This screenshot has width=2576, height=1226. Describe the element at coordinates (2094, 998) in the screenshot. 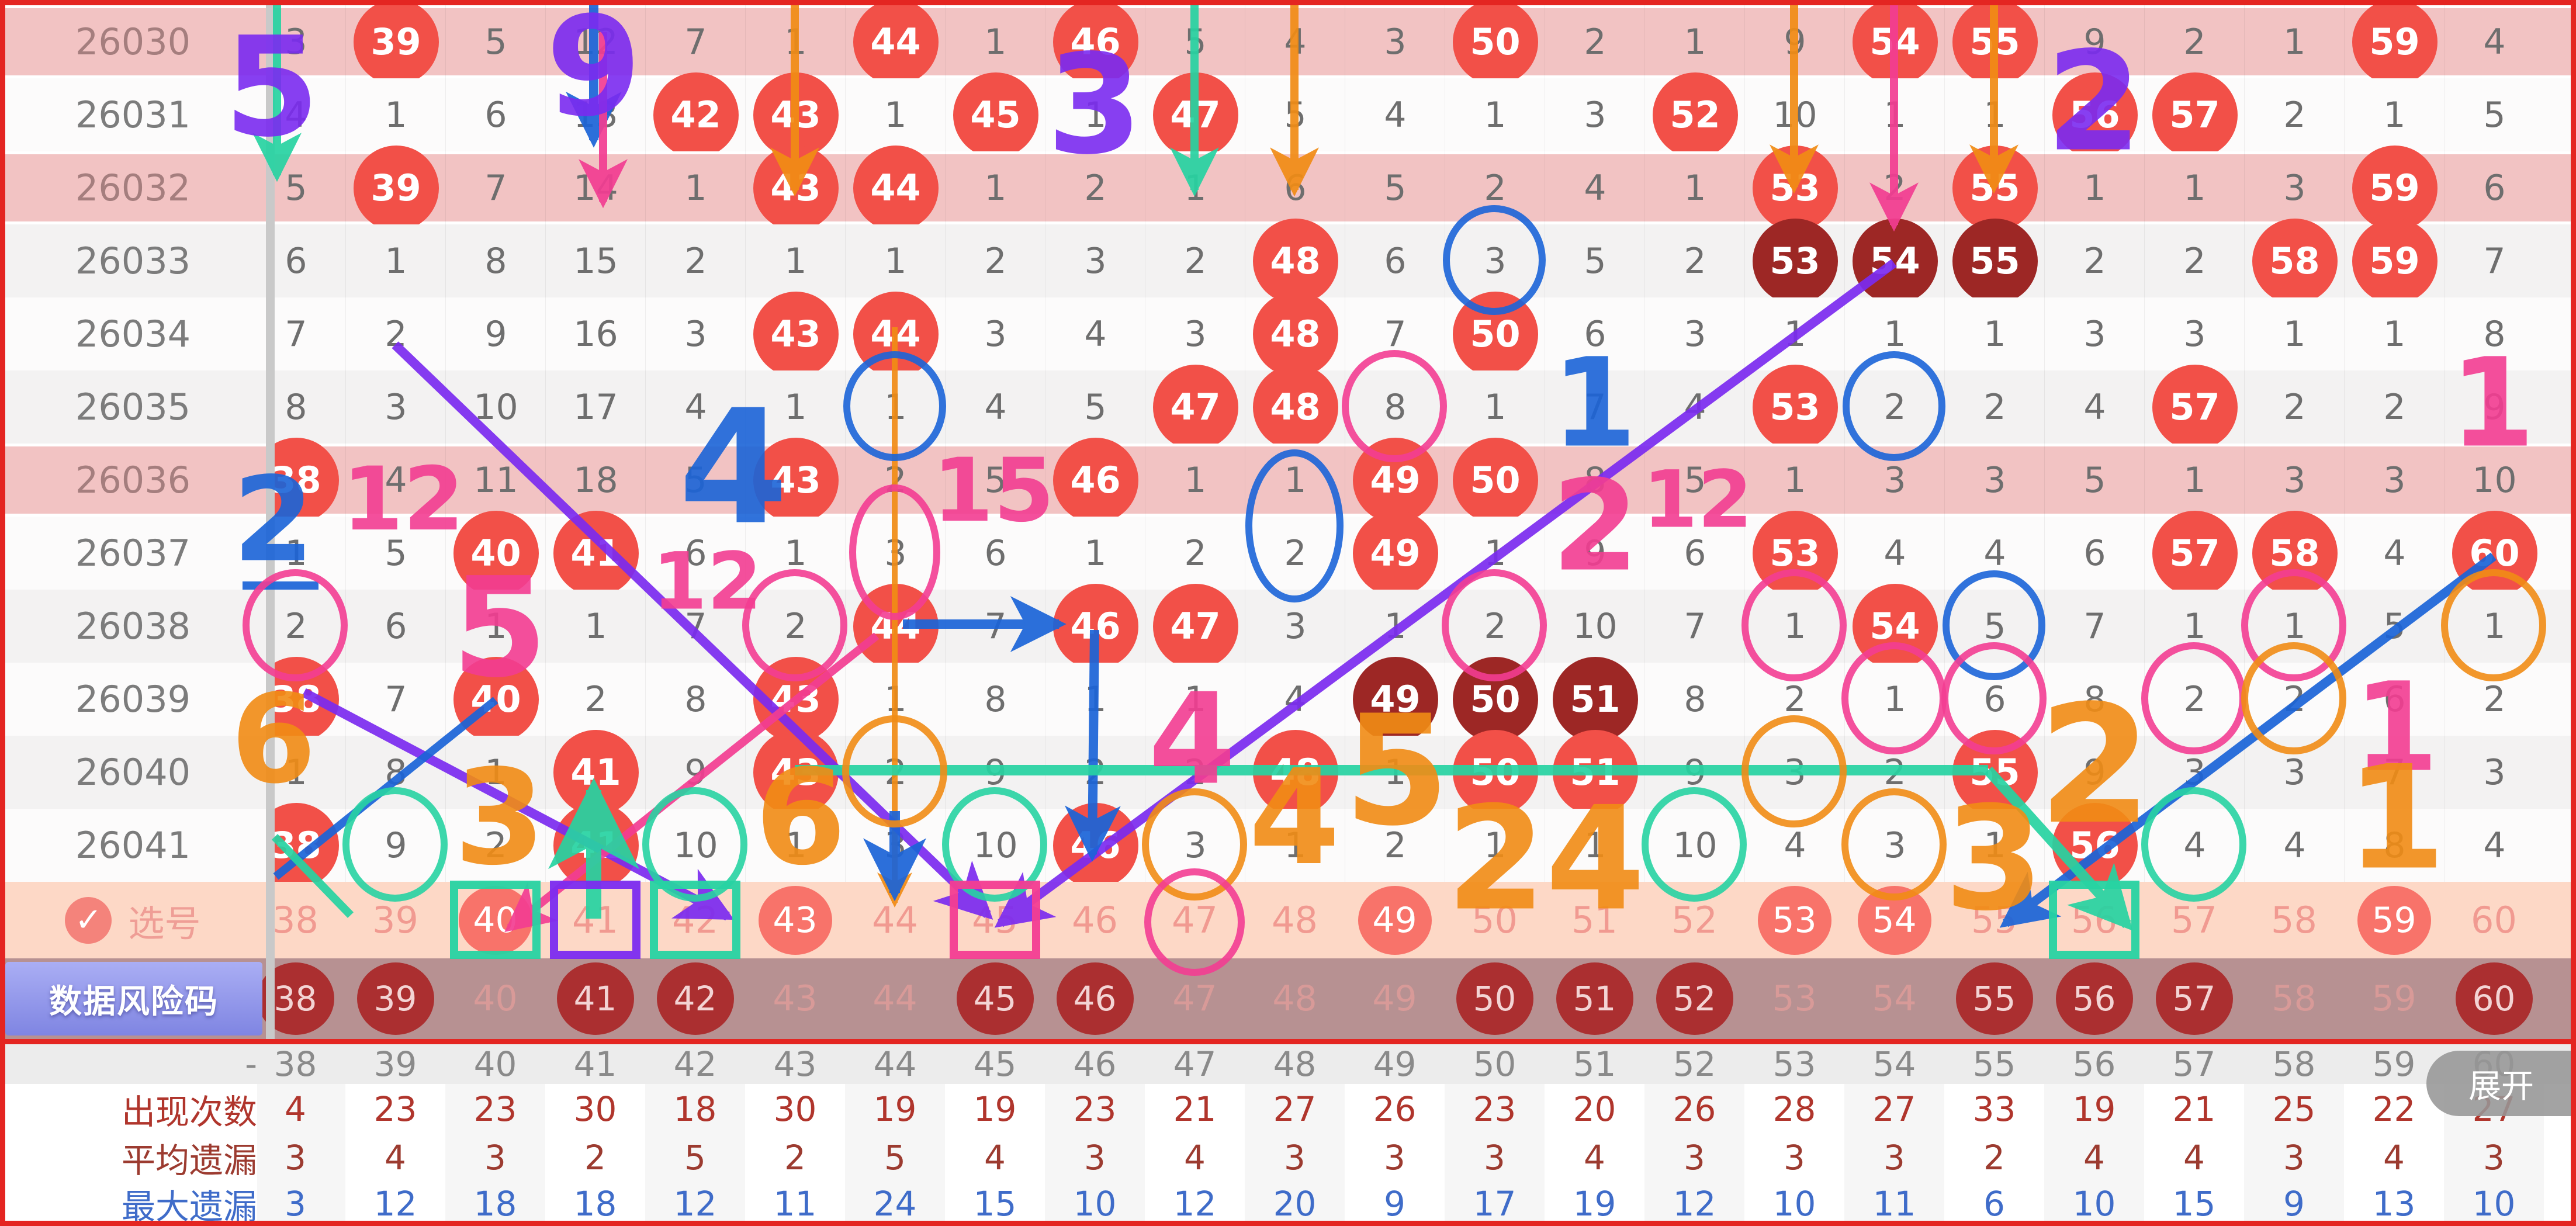

I see `risk-number: 56` at that location.